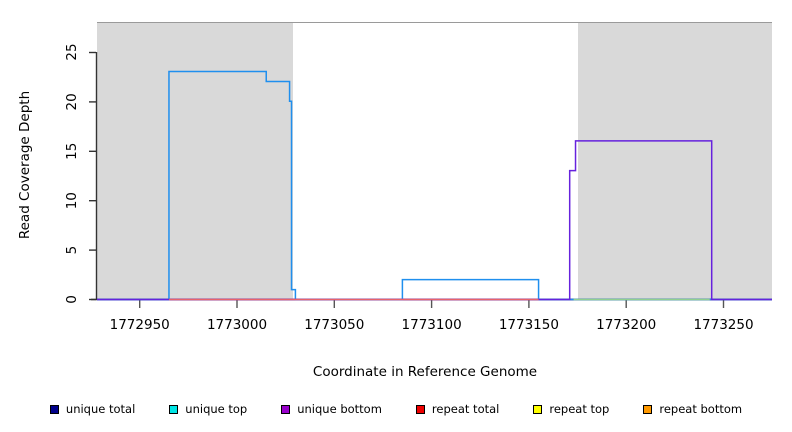  I want to click on y-axis: 25 20 15 10 5 0 Read Coverage Depth, so click(57, 173).